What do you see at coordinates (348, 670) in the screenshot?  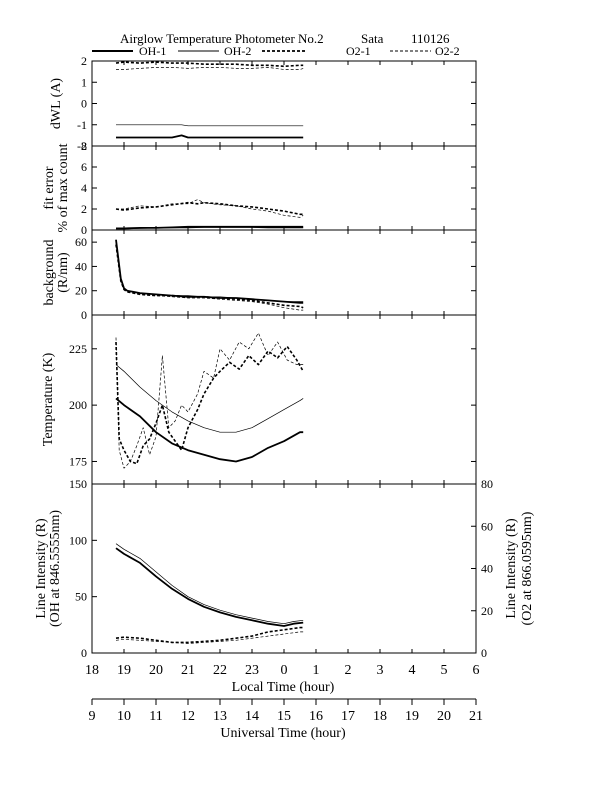 I see `local-time-tick-label: 2` at bounding box center [348, 670].